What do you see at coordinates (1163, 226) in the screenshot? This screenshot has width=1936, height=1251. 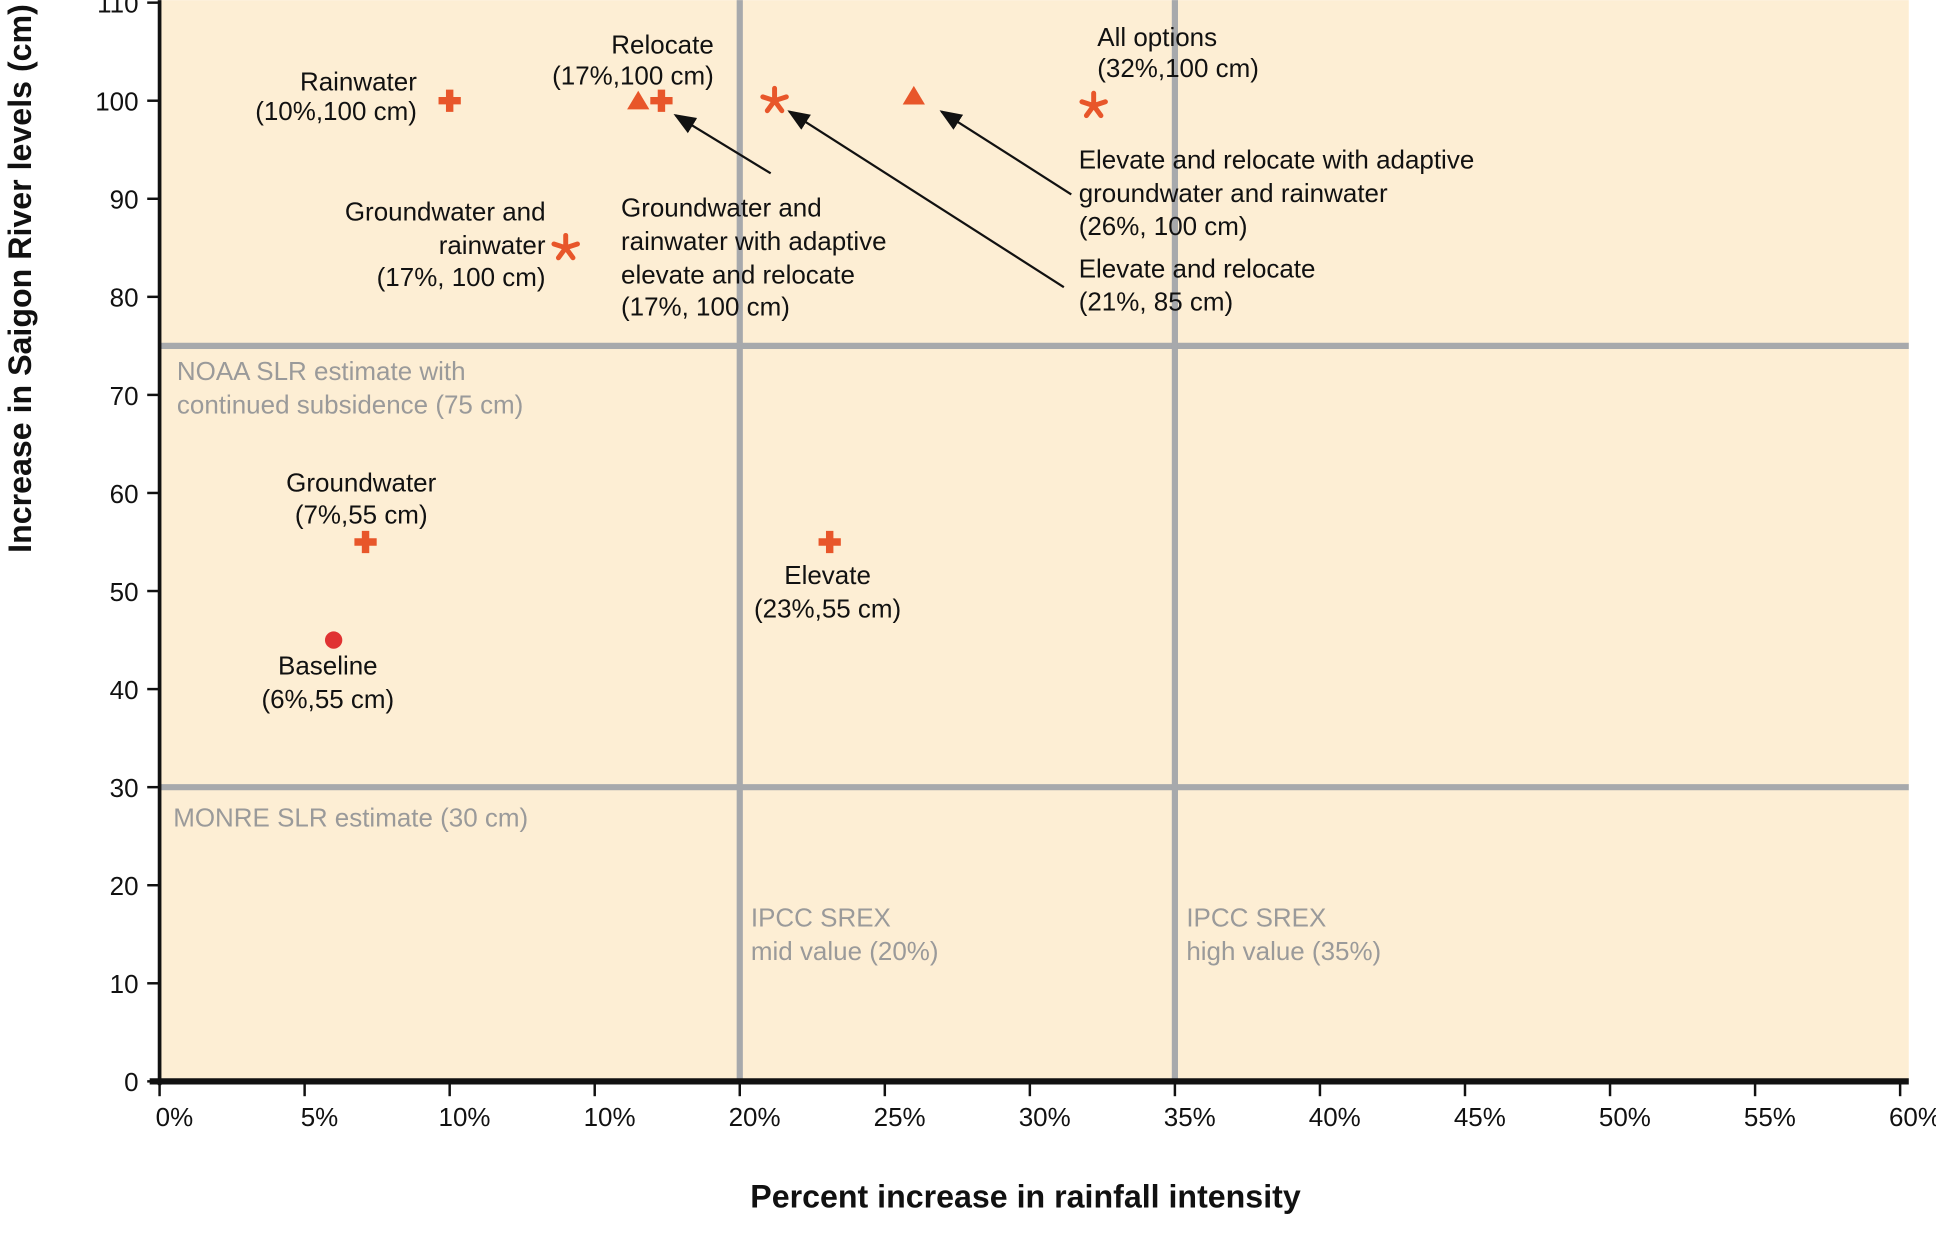 I see `point-label: (26%, 100 cm)` at bounding box center [1163, 226].